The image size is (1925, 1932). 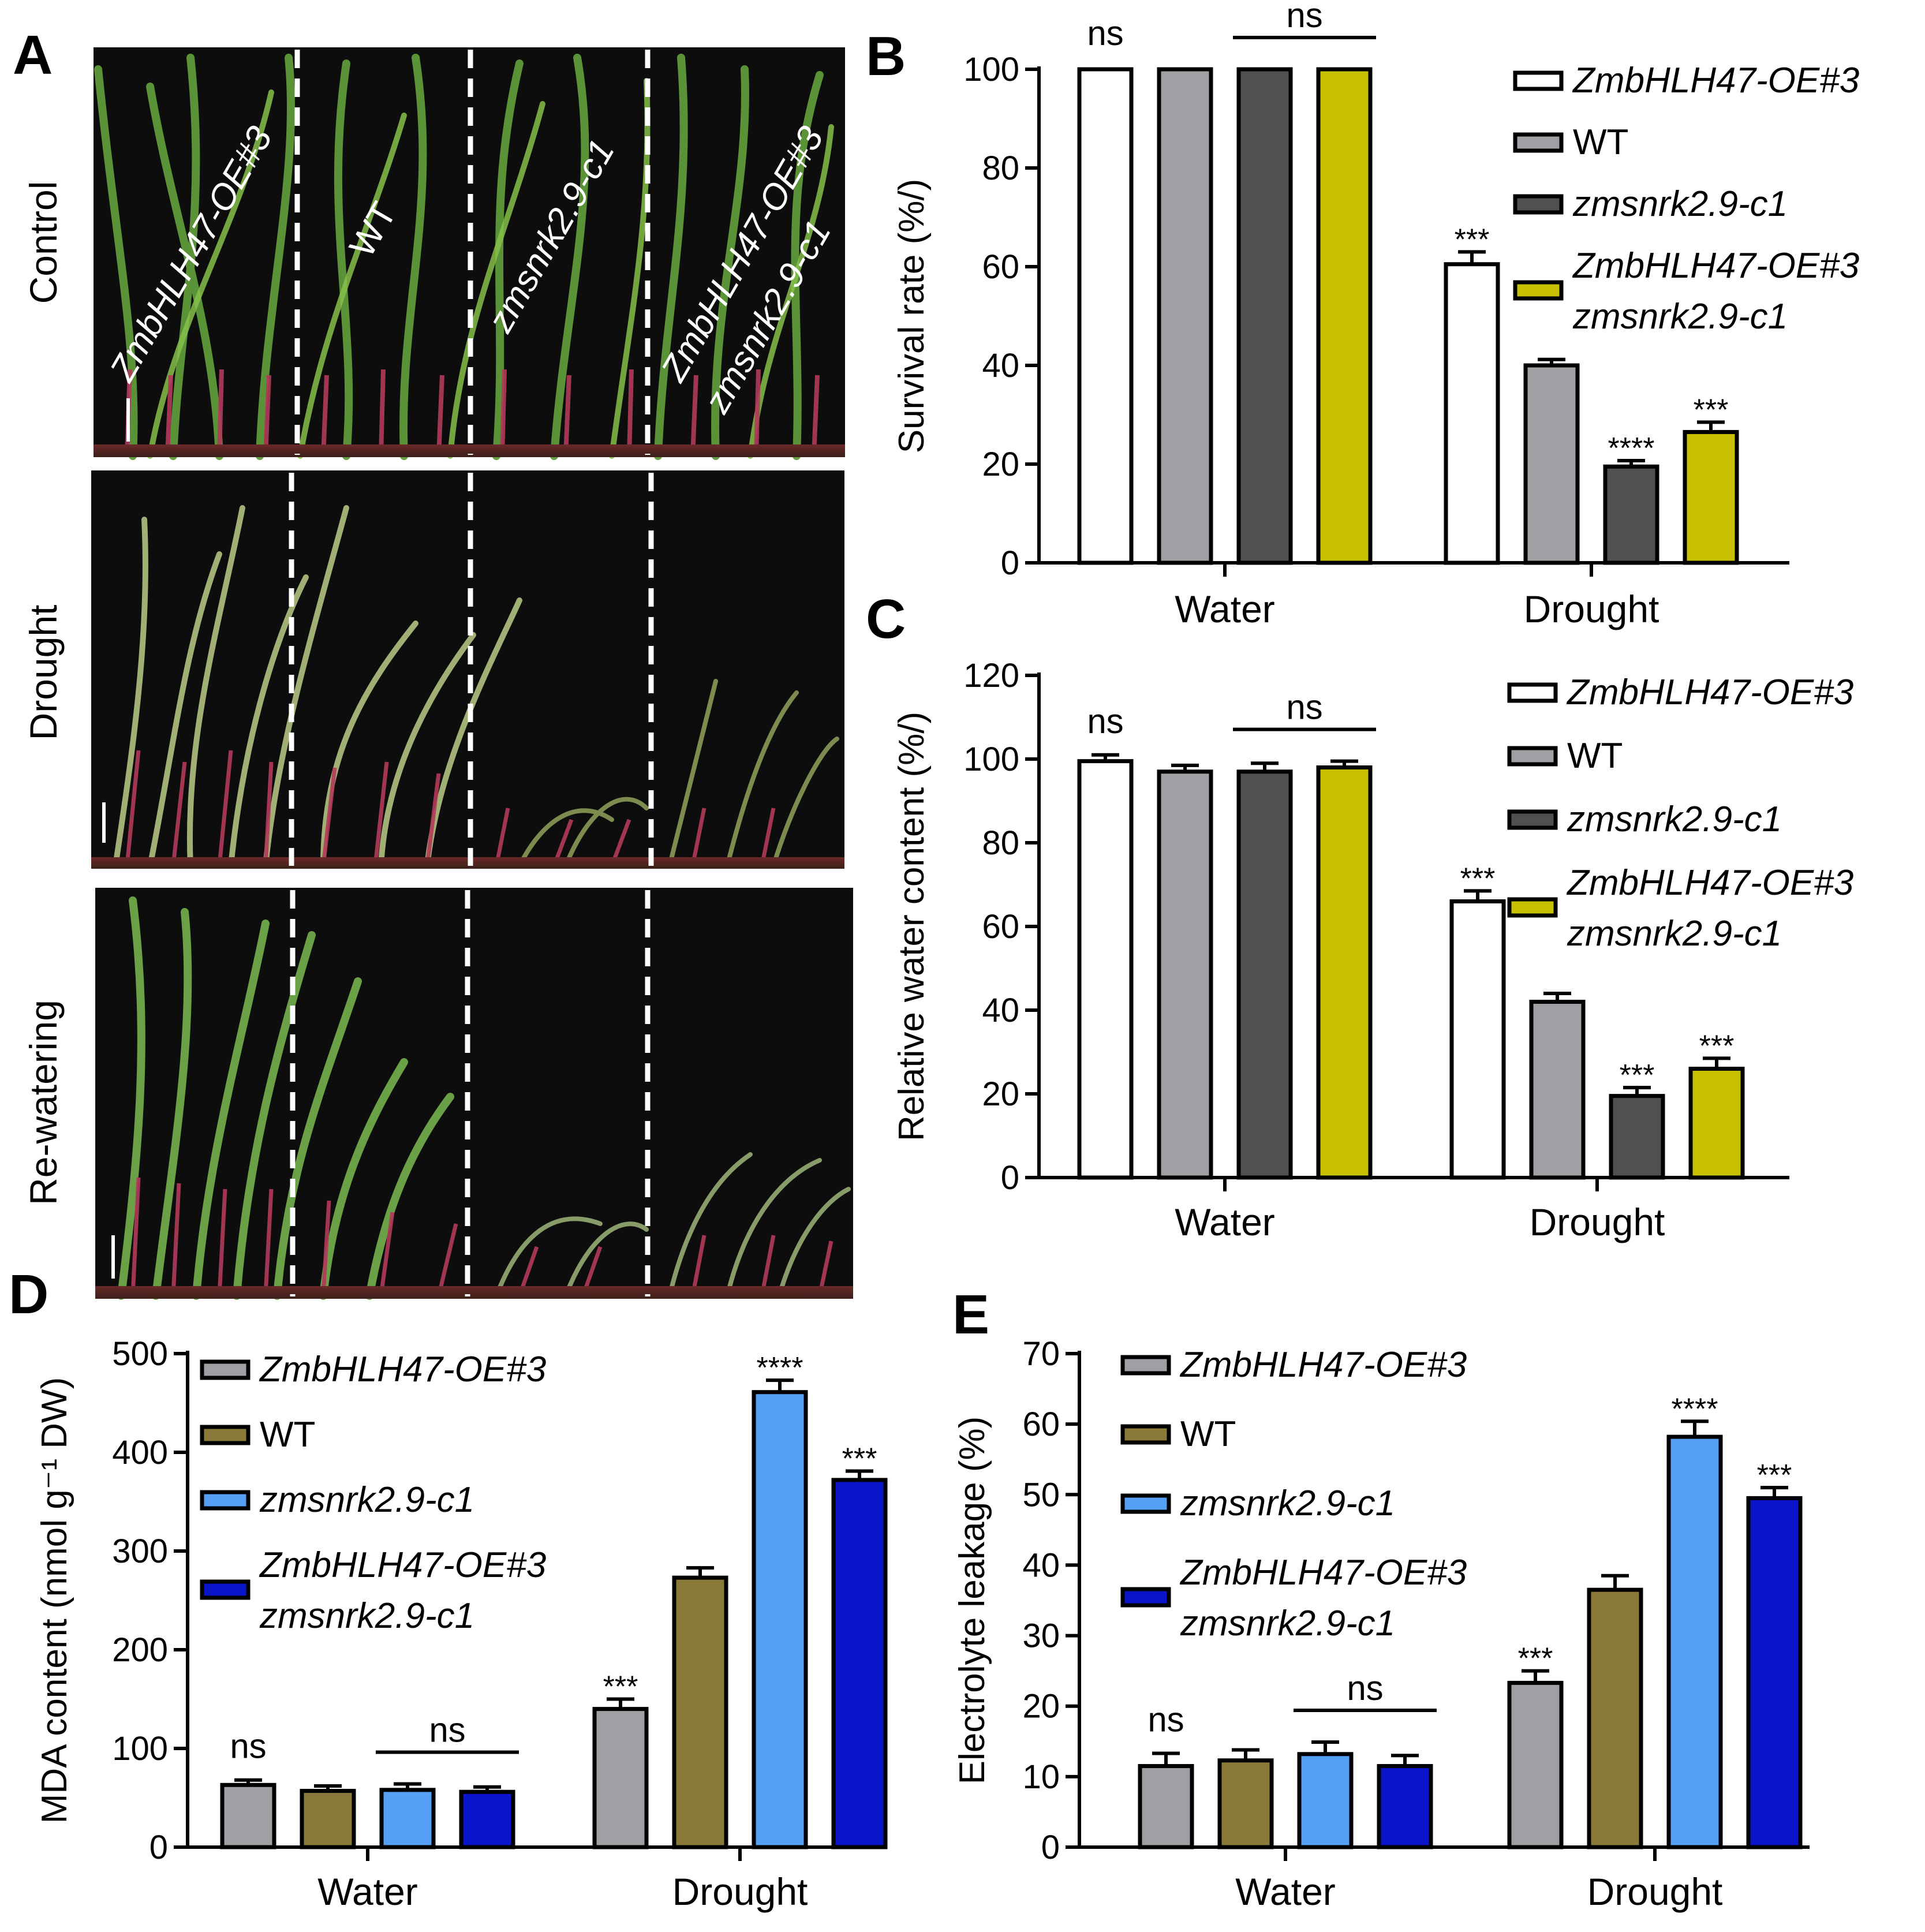 What do you see at coordinates (33, 55) in the screenshot?
I see `panel-letter-a: A` at bounding box center [33, 55].